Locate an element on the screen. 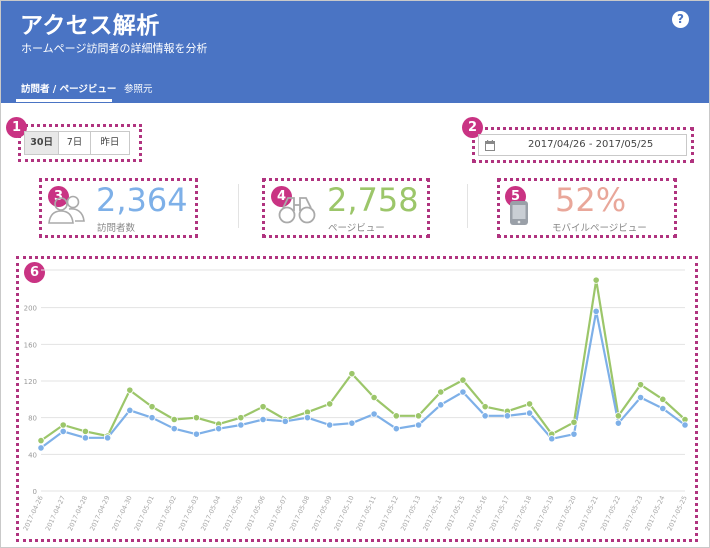 The image size is (710, 548). x-tick-label: 2017-05-05 is located at coordinates (232, 513).